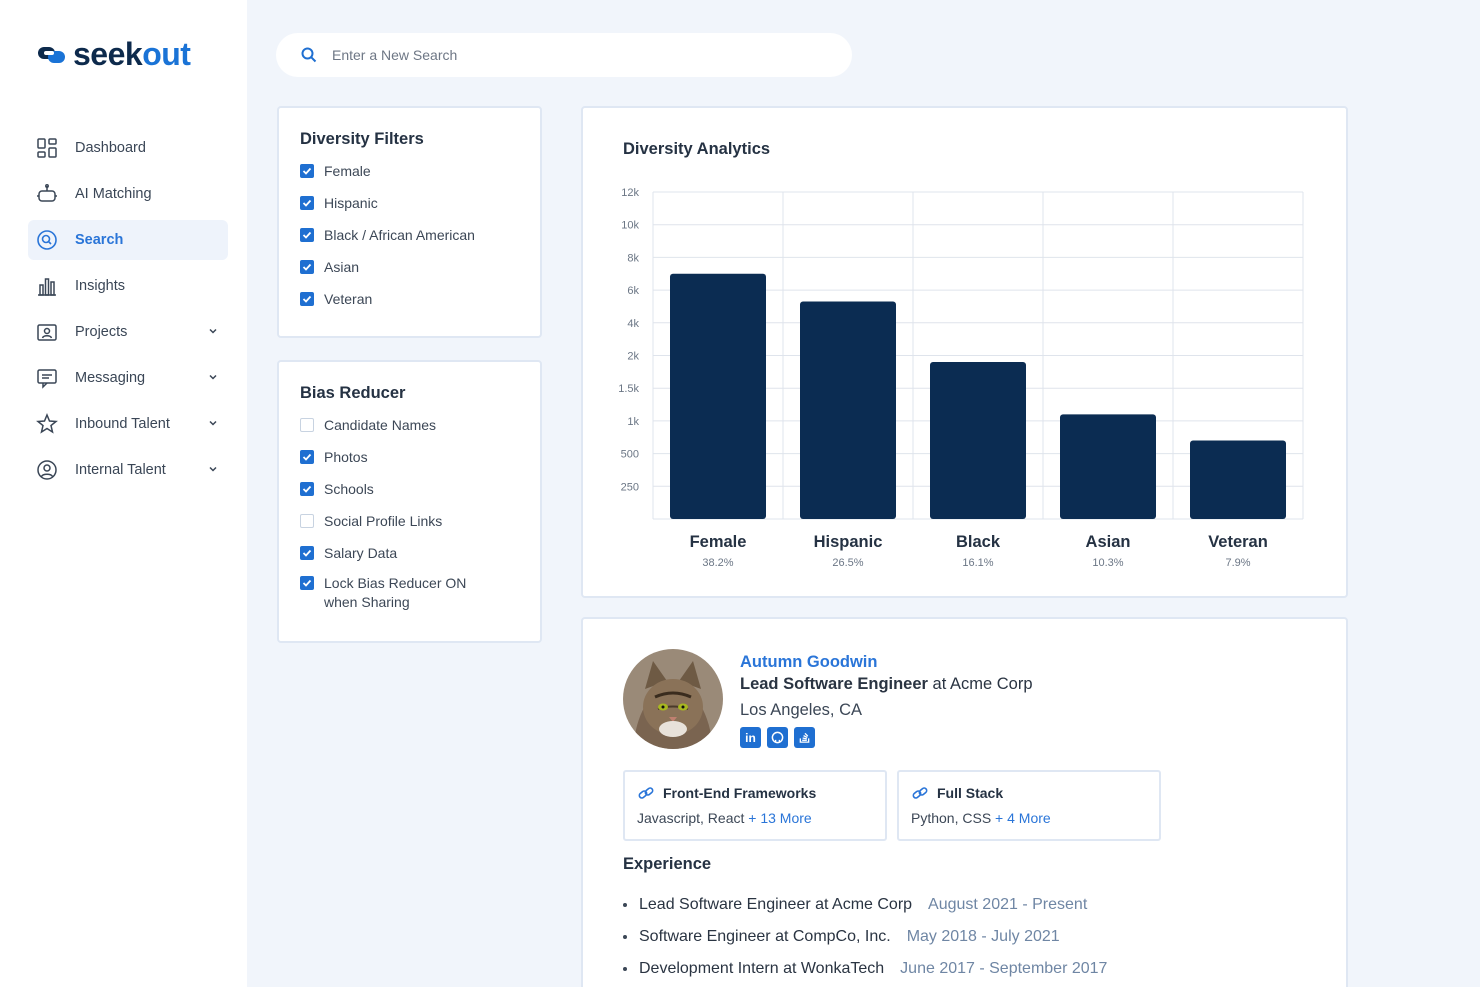 Image resolution: width=1480 pixels, height=987 pixels. Describe the element at coordinates (630, 487) in the screenshot. I see `y-tick-label: 250` at that location.